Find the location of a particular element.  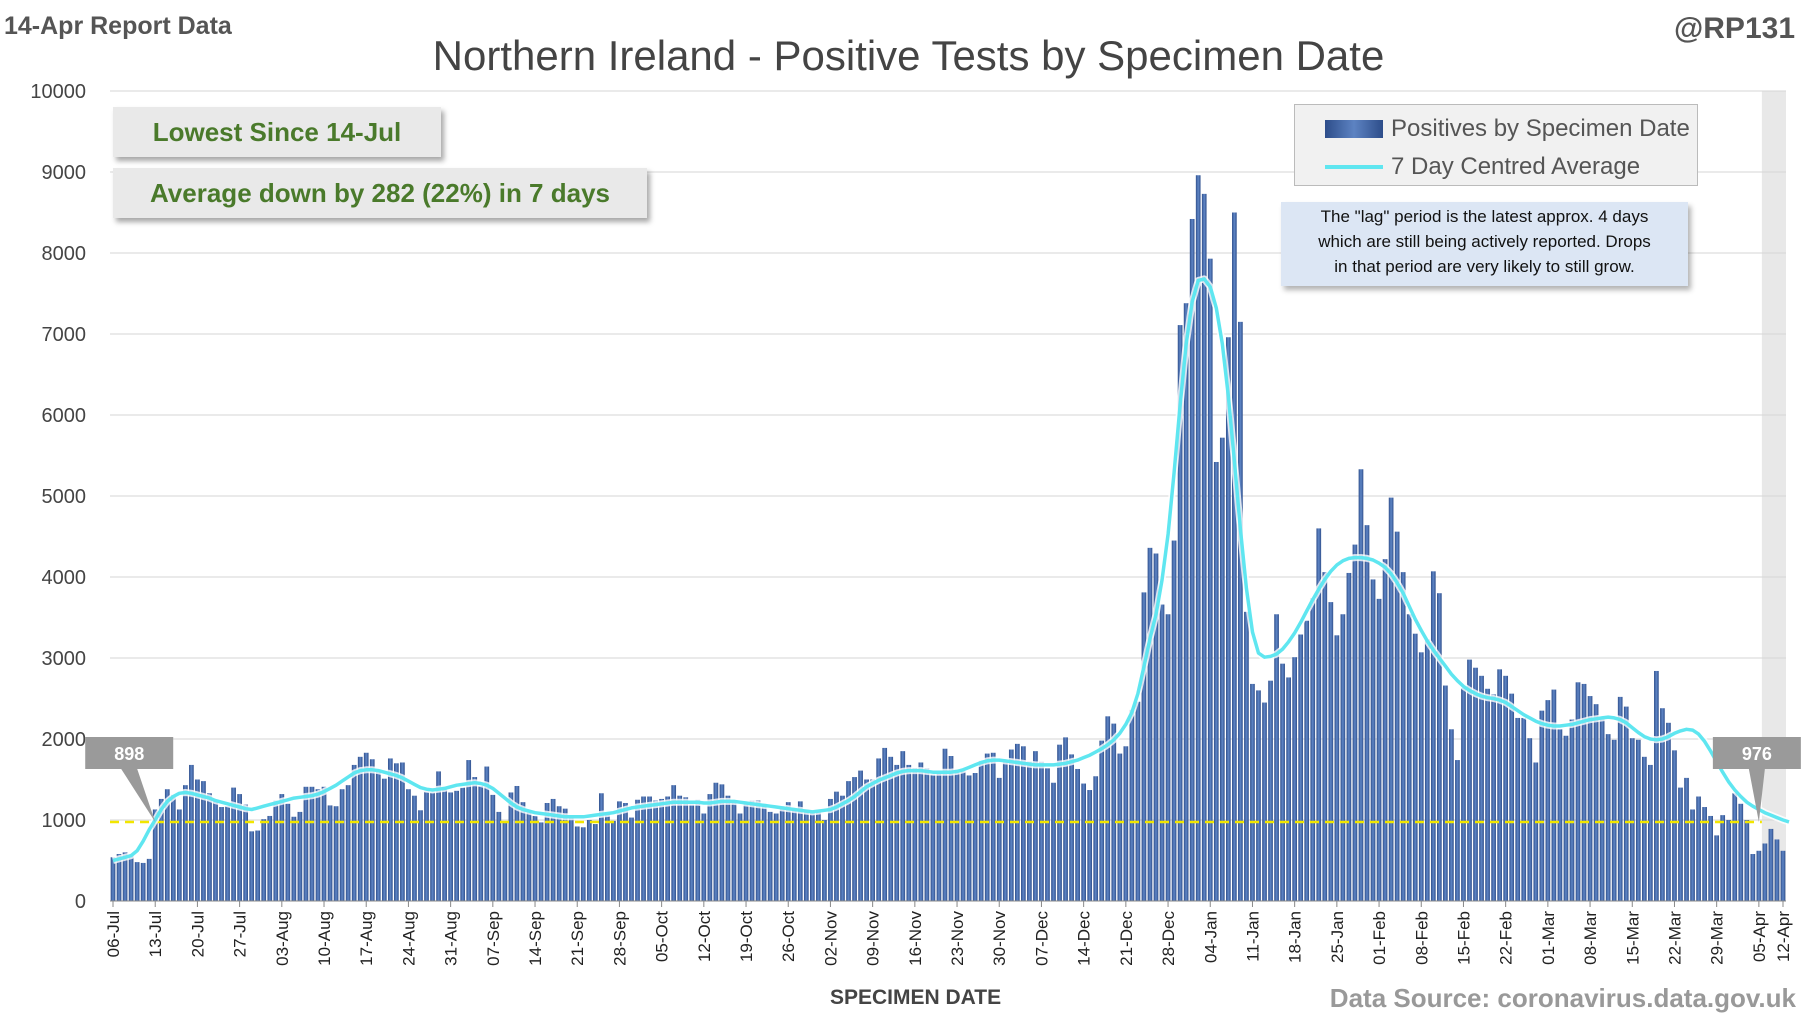

callout-average: Average down by 282 (22%) in 7 days is located at coordinates (380, 193).